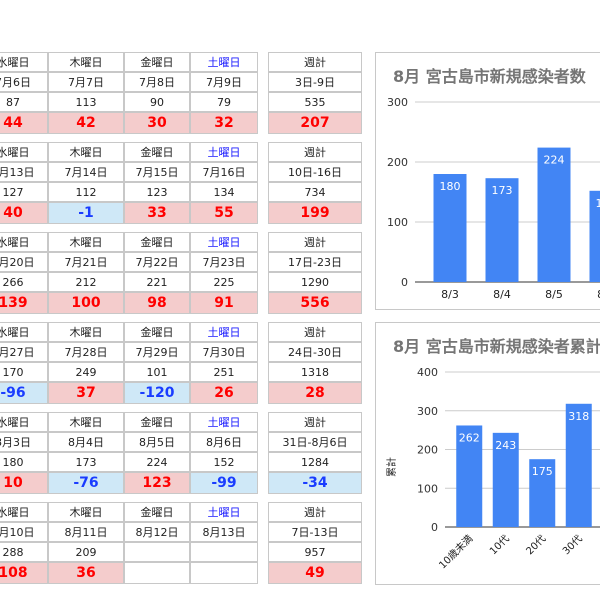 The height and width of the screenshot is (600, 600). I want to click on table-cell: 3日-9日, so click(315, 82).